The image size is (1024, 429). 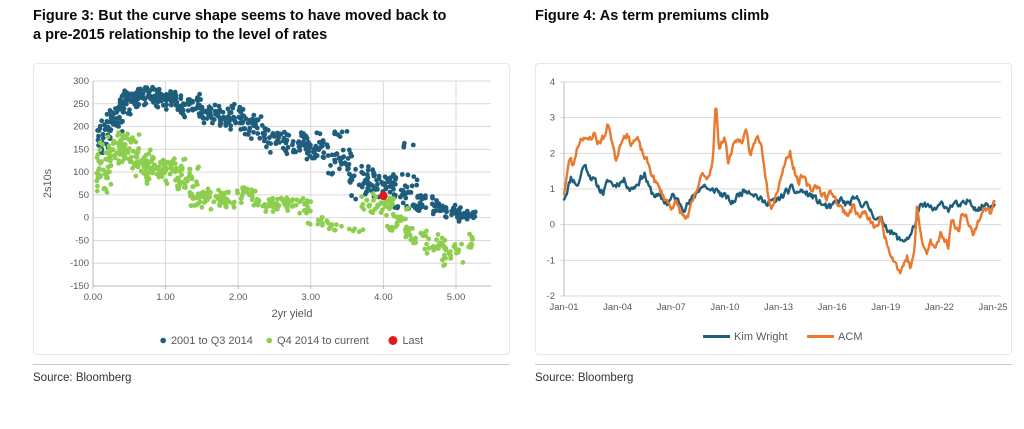 What do you see at coordinates (48, 183) in the screenshot?
I see `svg-text: 2s10s` at bounding box center [48, 183].